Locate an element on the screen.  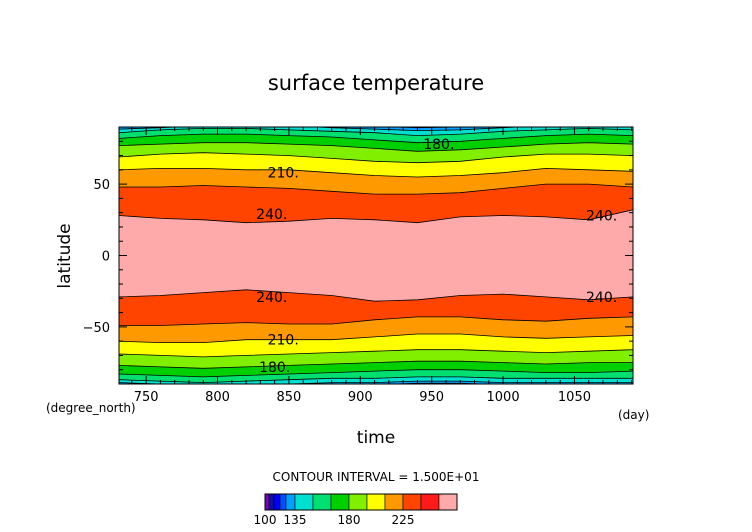
y-axis-label: latitude is located at coordinates (65, 255).